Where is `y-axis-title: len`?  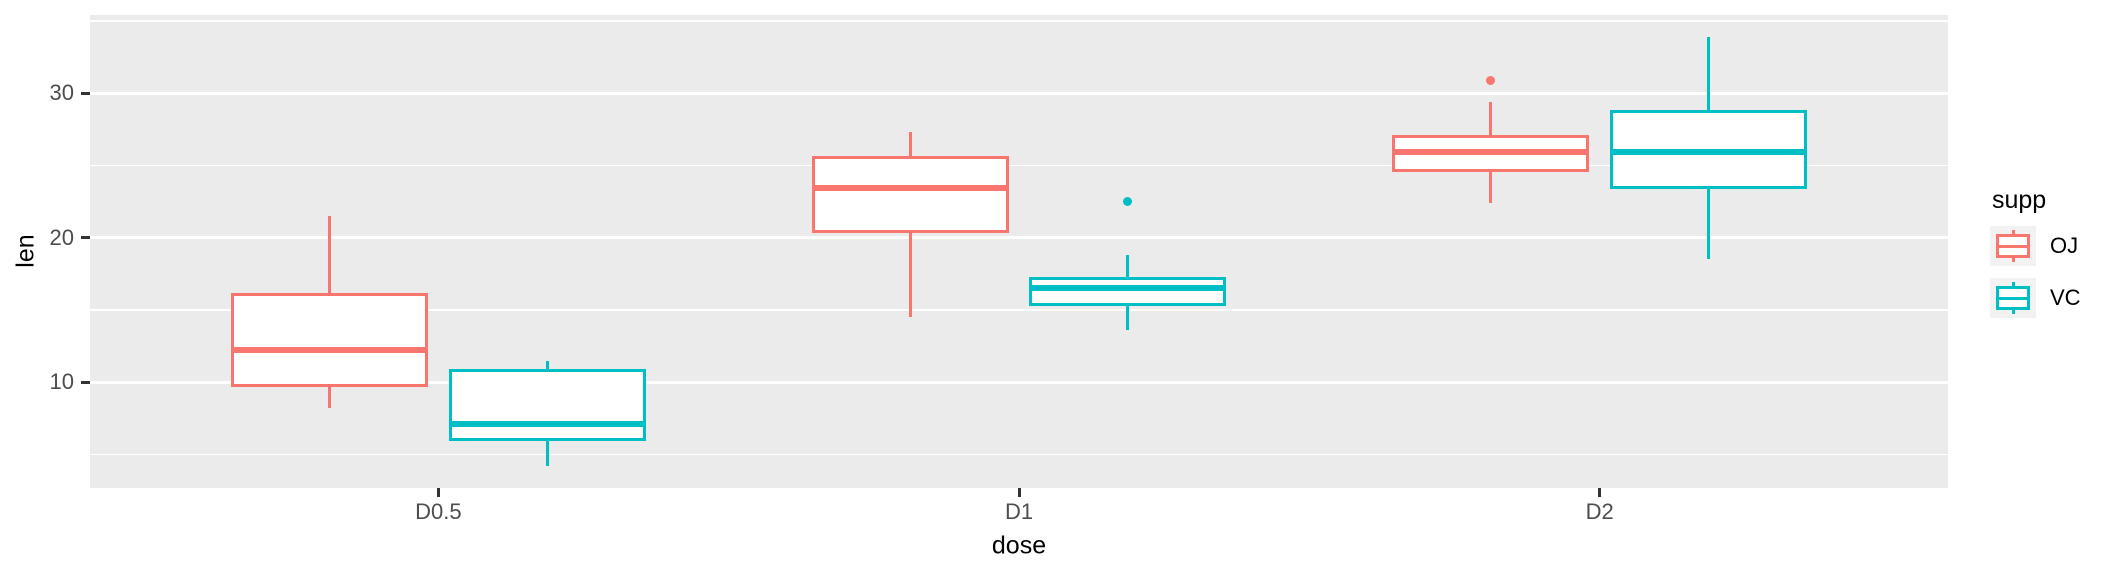 y-axis-title: len is located at coordinates (25, 251).